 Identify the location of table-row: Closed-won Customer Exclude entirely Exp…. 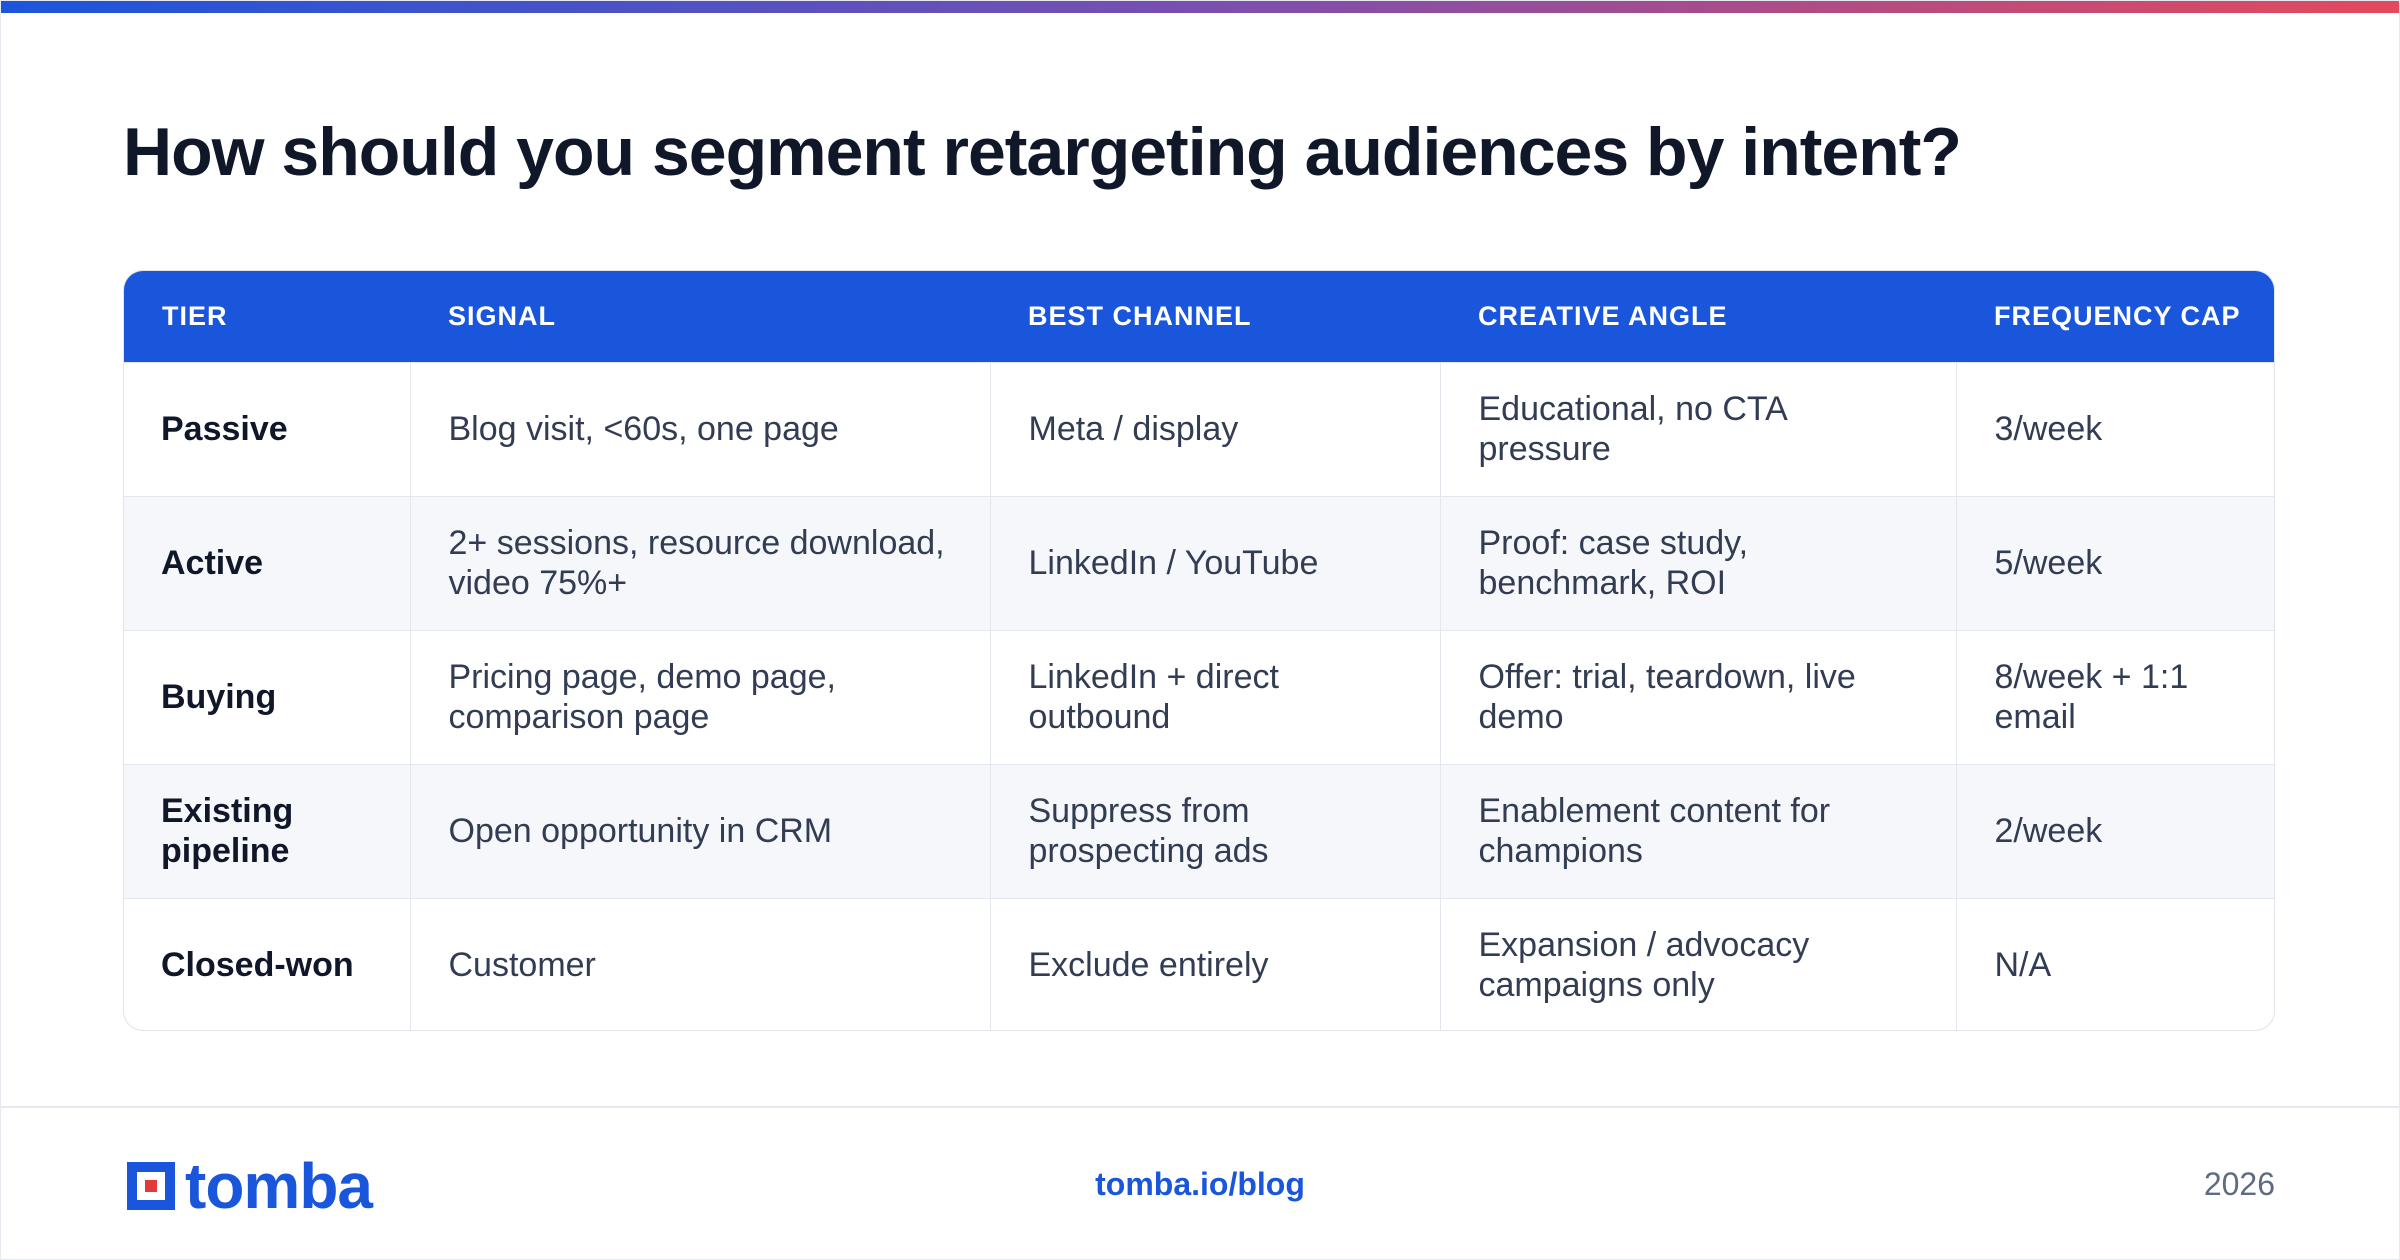
(1199, 963).